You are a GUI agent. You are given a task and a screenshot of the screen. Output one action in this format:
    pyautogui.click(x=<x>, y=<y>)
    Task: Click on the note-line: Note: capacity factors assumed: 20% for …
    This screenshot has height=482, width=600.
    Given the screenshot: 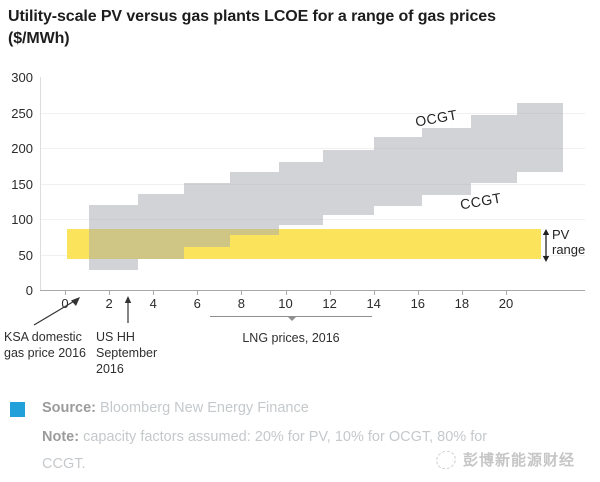 What is the action you would take?
    pyautogui.click(x=270, y=451)
    